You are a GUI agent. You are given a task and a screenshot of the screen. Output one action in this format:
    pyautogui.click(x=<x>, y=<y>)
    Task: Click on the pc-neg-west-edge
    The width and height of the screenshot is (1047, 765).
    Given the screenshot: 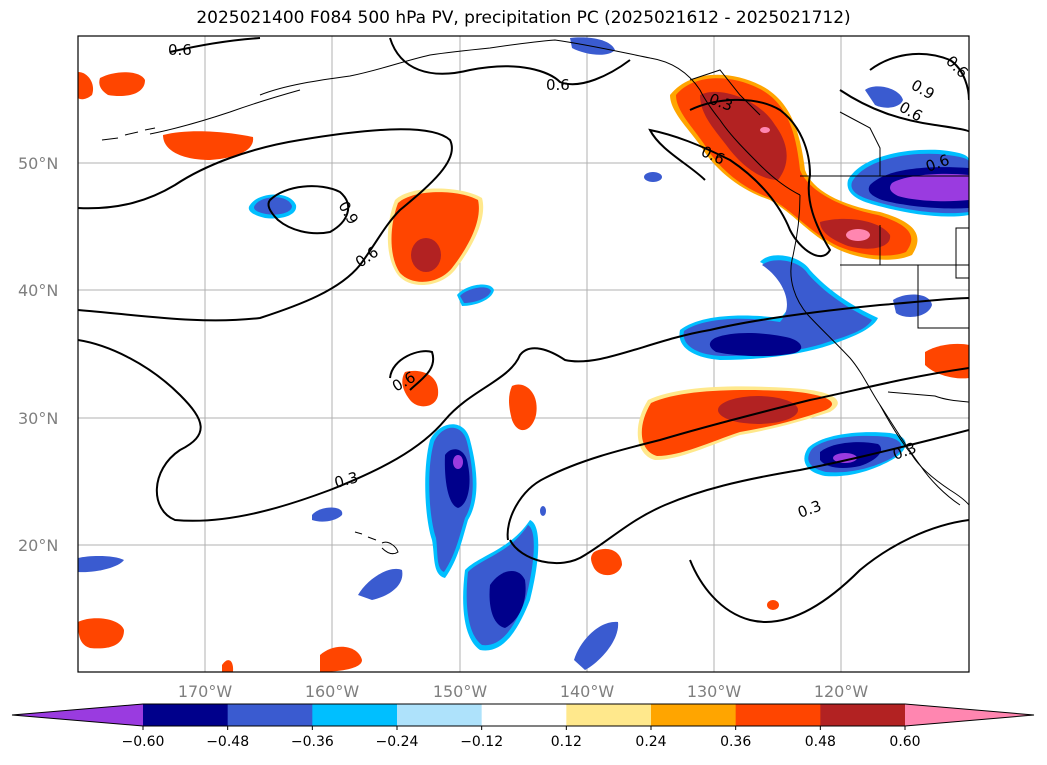 What is the action you would take?
    pyautogui.click(x=101, y=564)
    